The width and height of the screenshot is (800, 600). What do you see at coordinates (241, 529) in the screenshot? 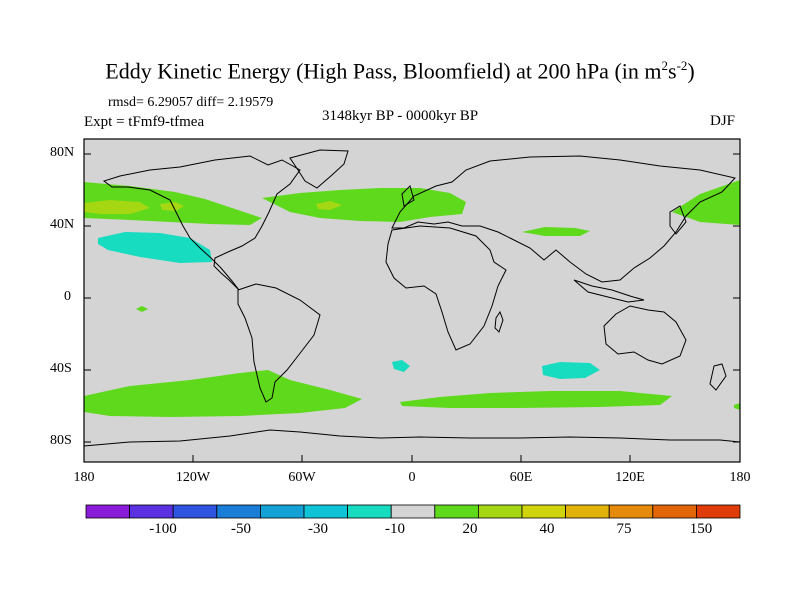
I see `colorbar-label: -50` at bounding box center [241, 529].